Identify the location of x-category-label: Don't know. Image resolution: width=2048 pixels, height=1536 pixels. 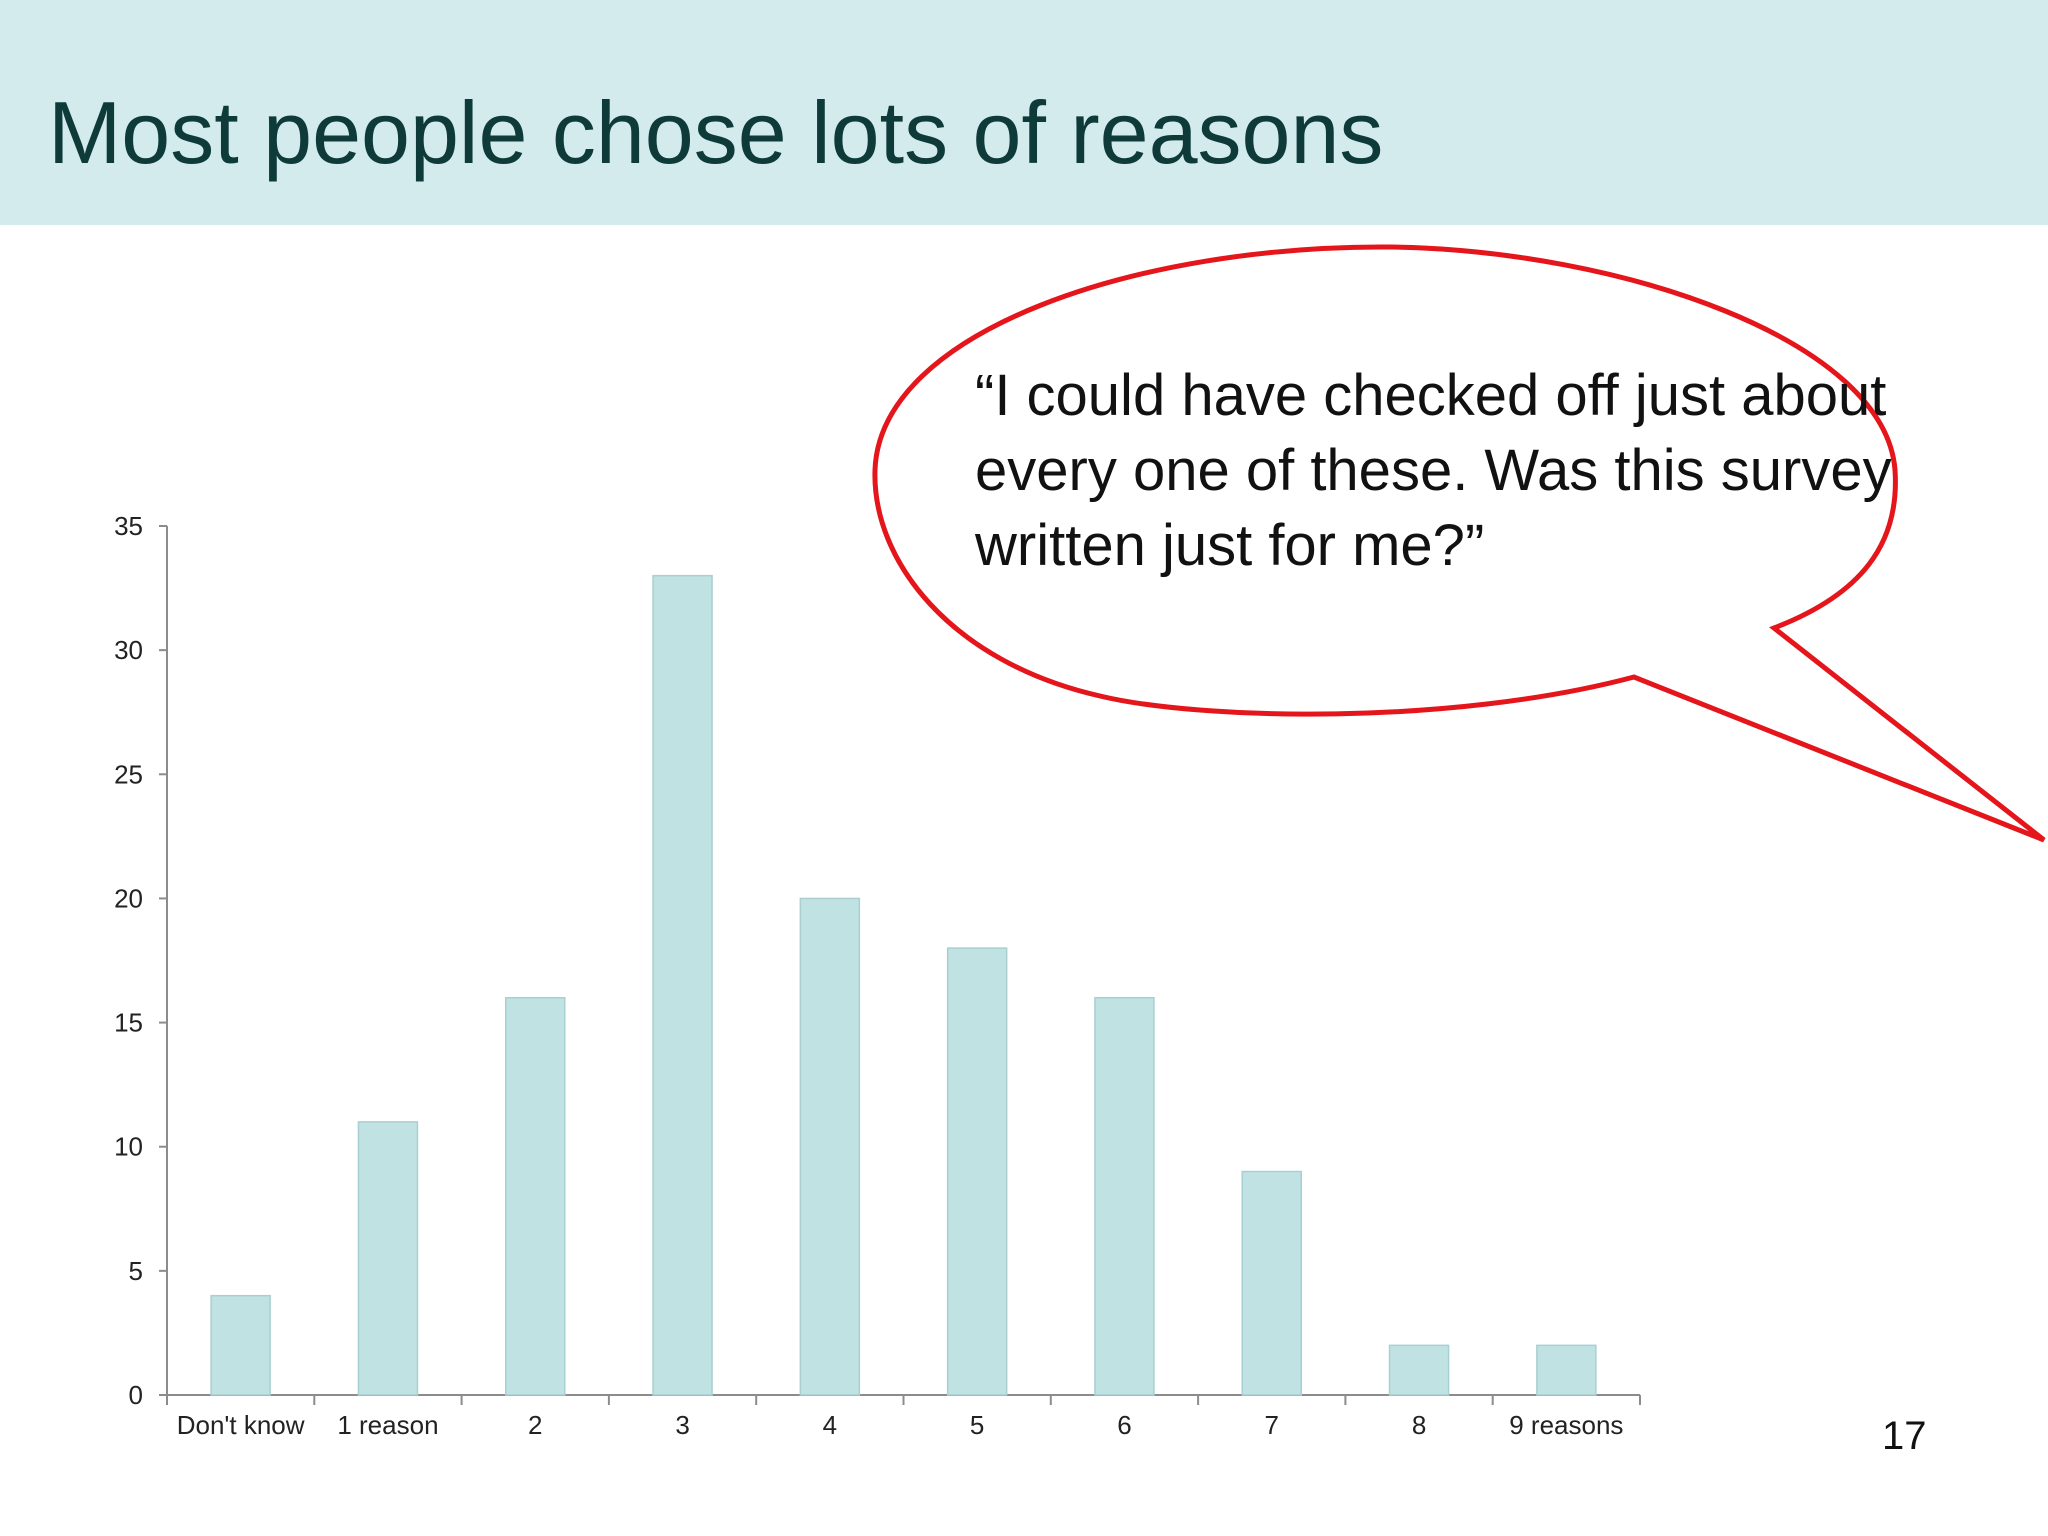
(241, 1425).